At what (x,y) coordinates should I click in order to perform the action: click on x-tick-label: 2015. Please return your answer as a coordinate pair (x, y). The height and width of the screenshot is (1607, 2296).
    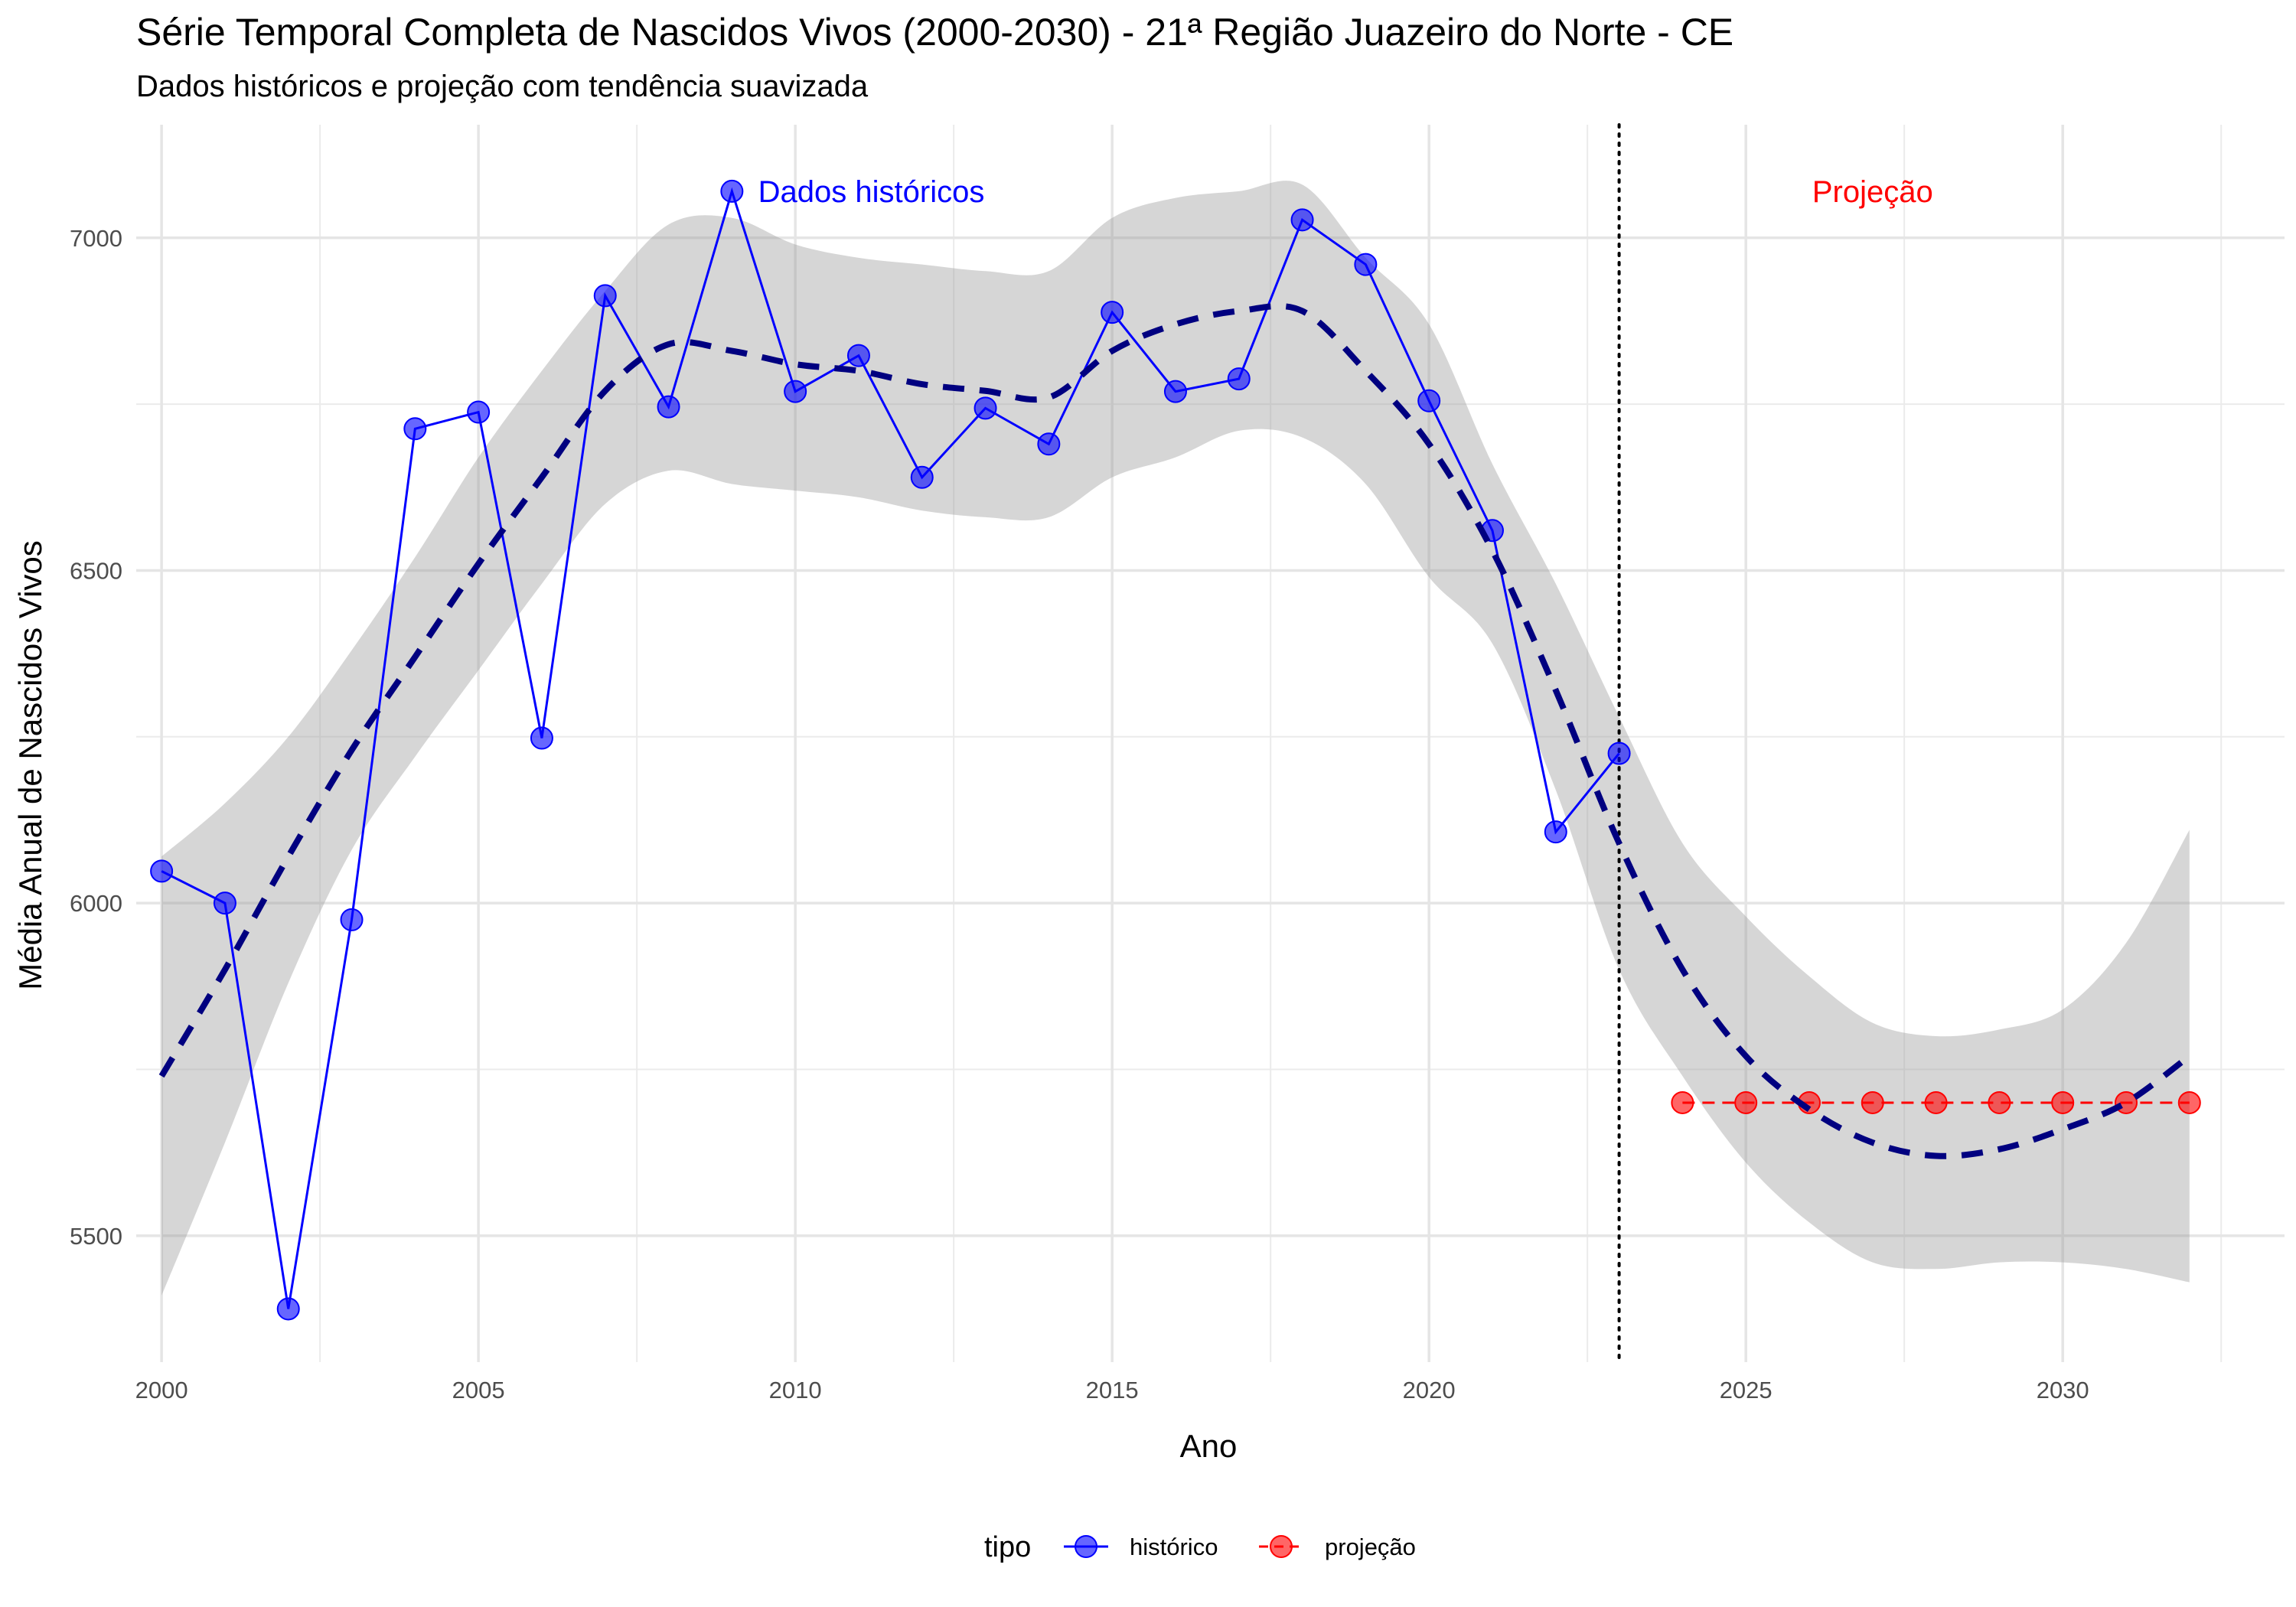
    Looking at the image, I should click on (1112, 1390).